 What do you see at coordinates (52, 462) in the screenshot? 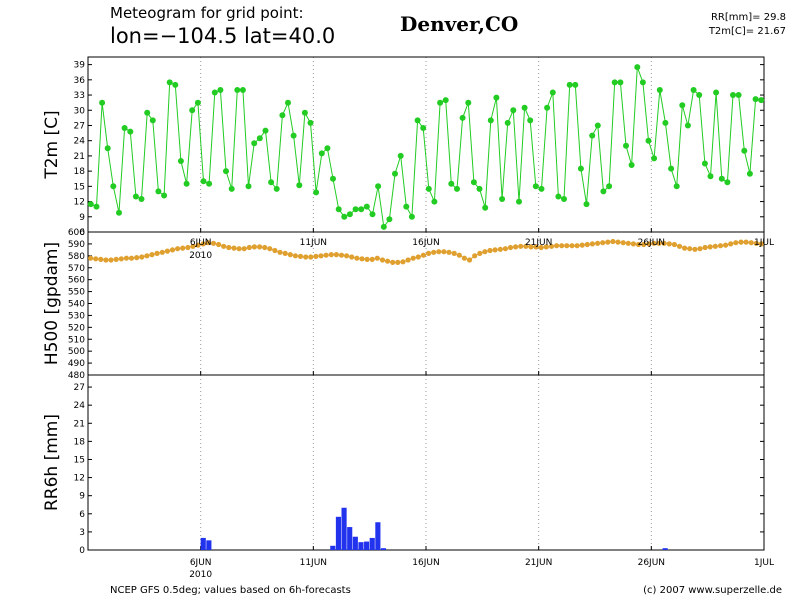
I see `y-axis-label-rr6h: RR6h [mm]` at bounding box center [52, 462].